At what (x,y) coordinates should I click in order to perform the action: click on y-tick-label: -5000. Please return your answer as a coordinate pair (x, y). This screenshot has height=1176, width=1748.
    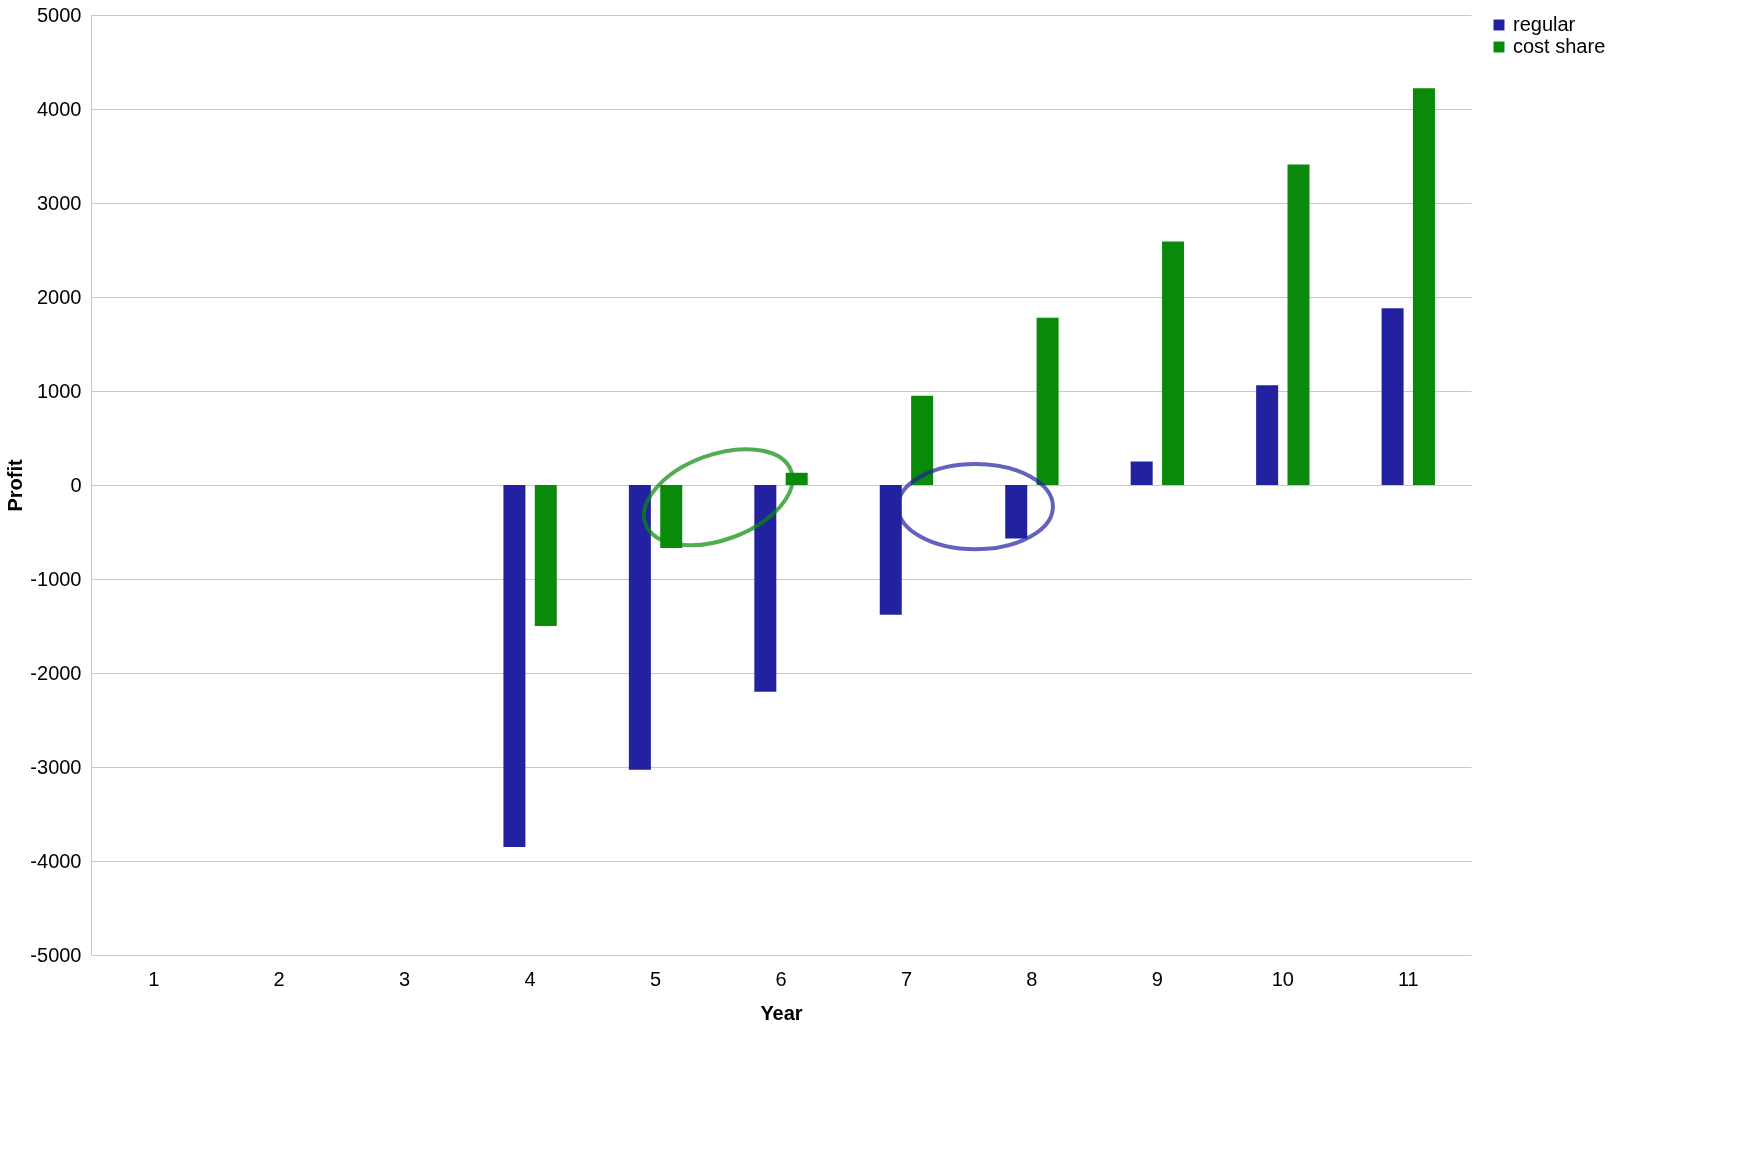
    Looking at the image, I should click on (56, 954).